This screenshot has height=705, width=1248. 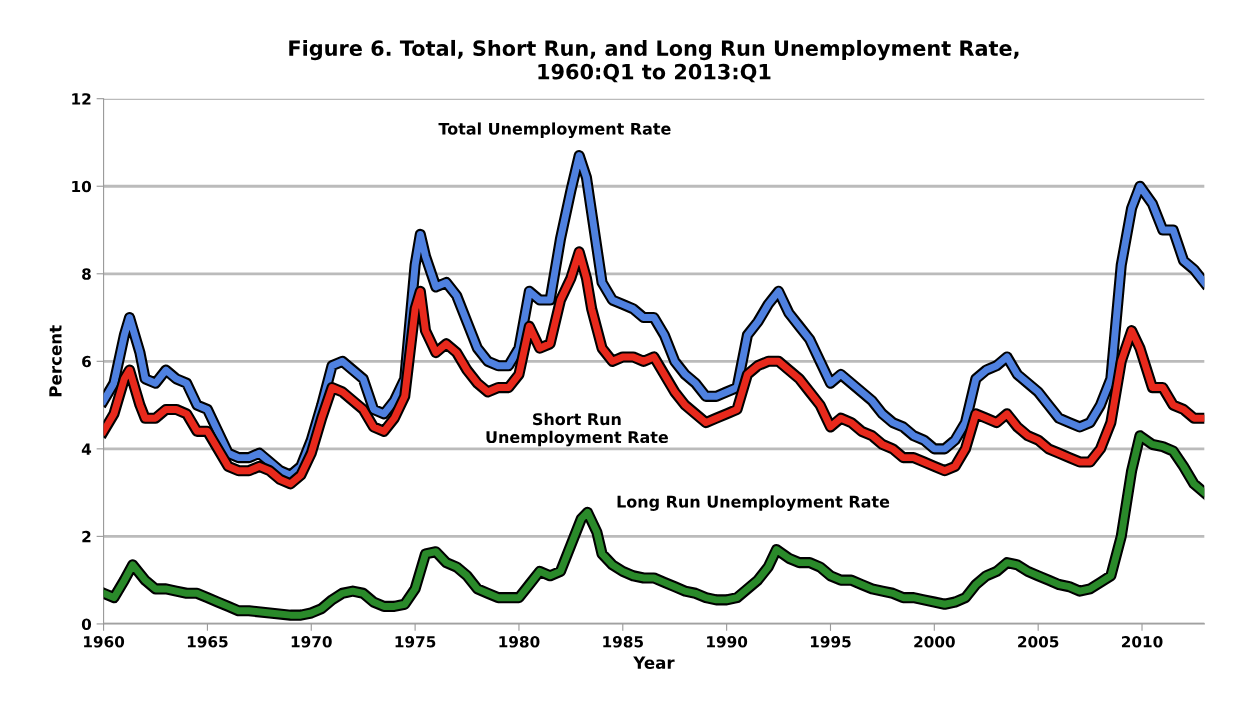 I want to click on y-tick-label: 2, so click(x=86, y=536).